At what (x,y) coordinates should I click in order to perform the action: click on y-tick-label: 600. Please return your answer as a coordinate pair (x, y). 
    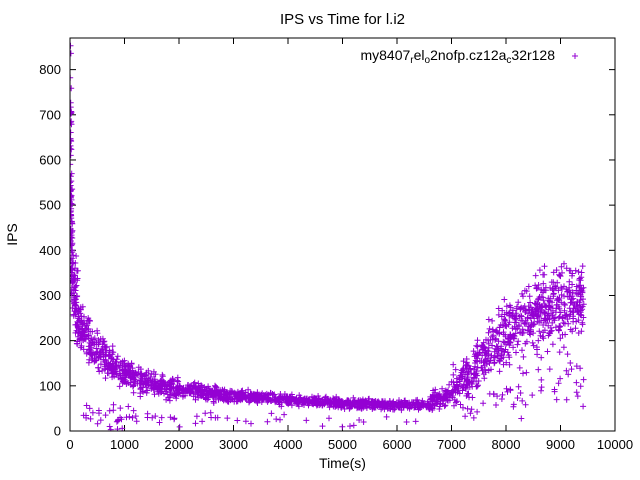
    Looking at the image, I should click on (50, 159).